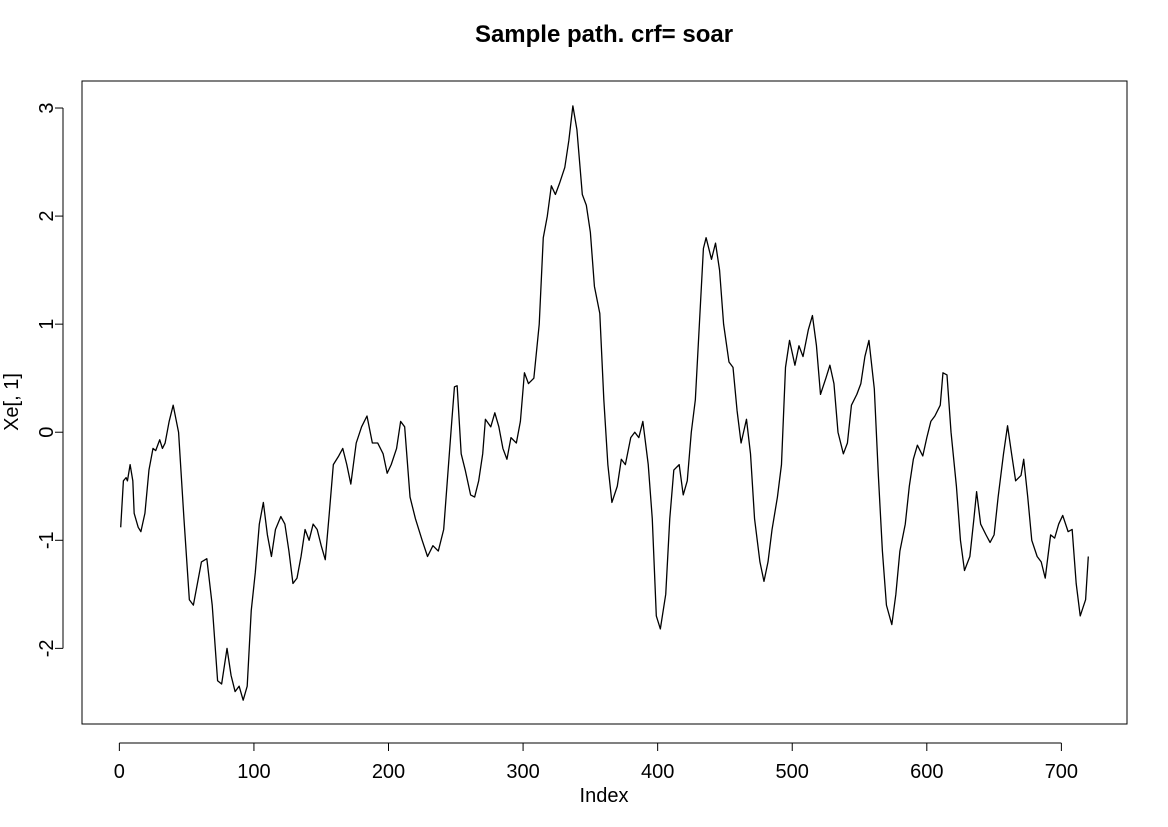 This screenshot has width=1168, height=827. Describe the element at coordinates (119, 772) in the screenshot. I see `x-tick-label: 0` at that location.